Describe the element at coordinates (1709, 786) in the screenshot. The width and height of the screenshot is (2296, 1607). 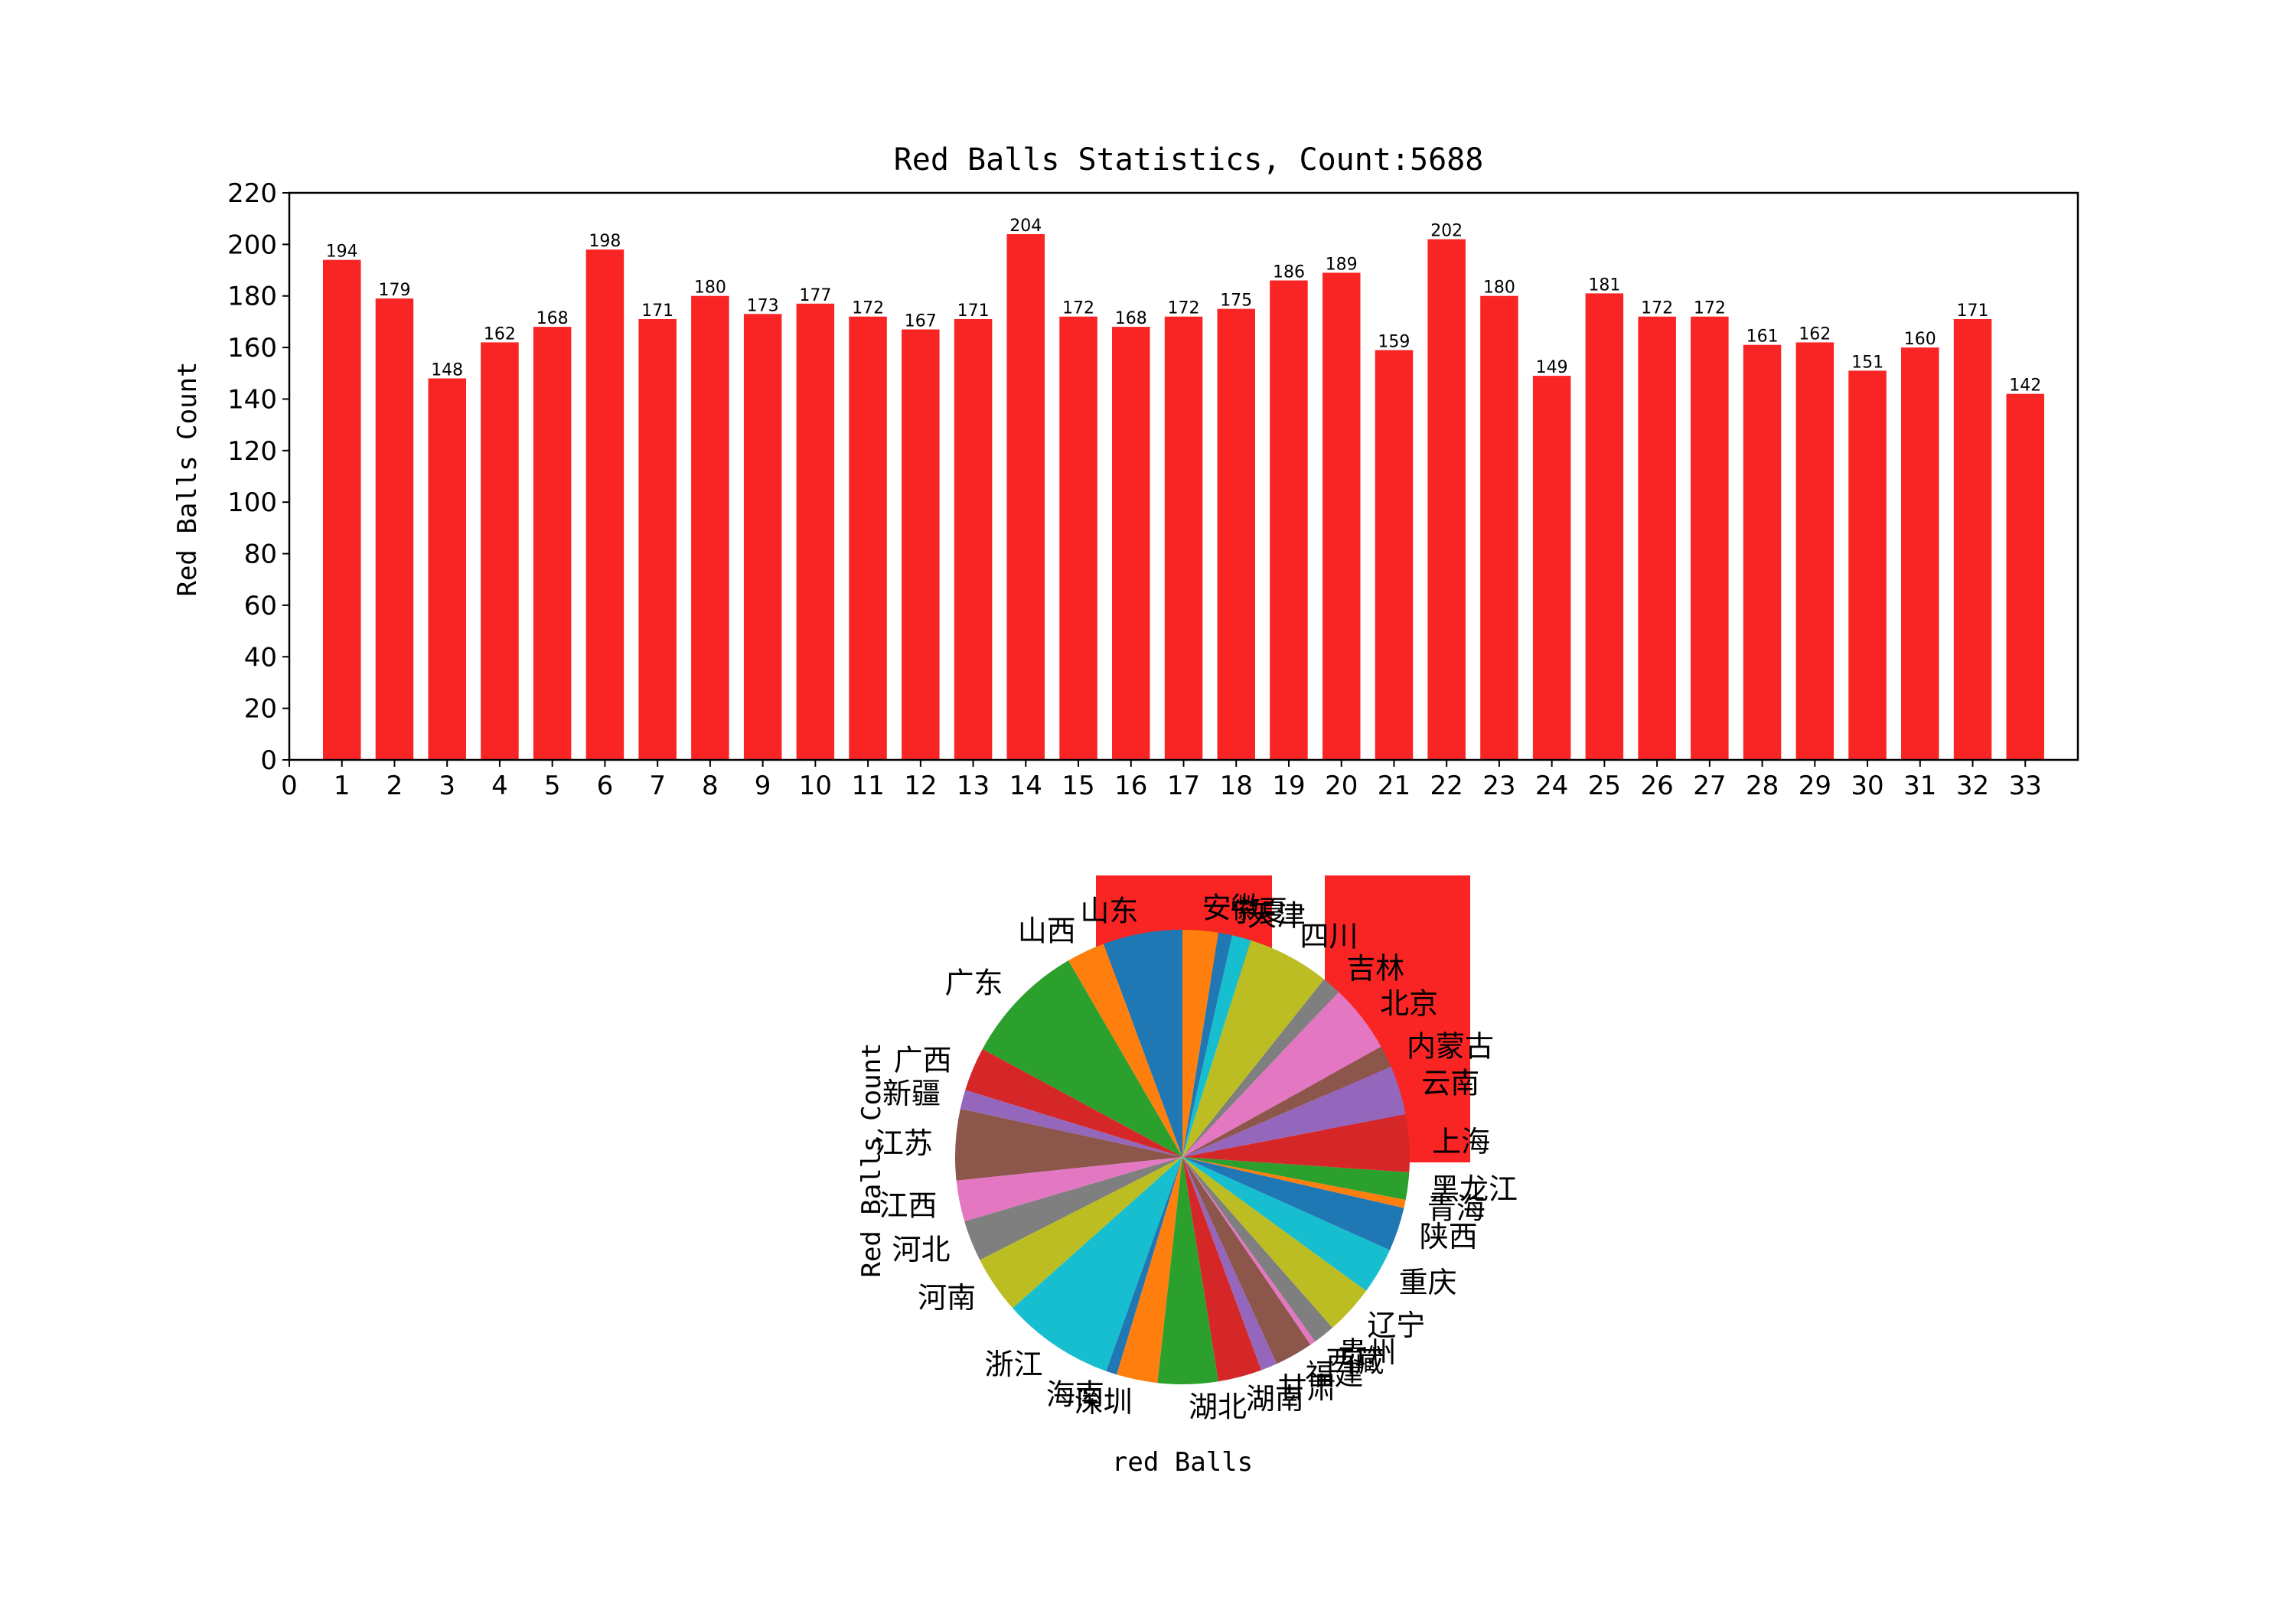
I see `x-tick-label-27: 27` at that location.